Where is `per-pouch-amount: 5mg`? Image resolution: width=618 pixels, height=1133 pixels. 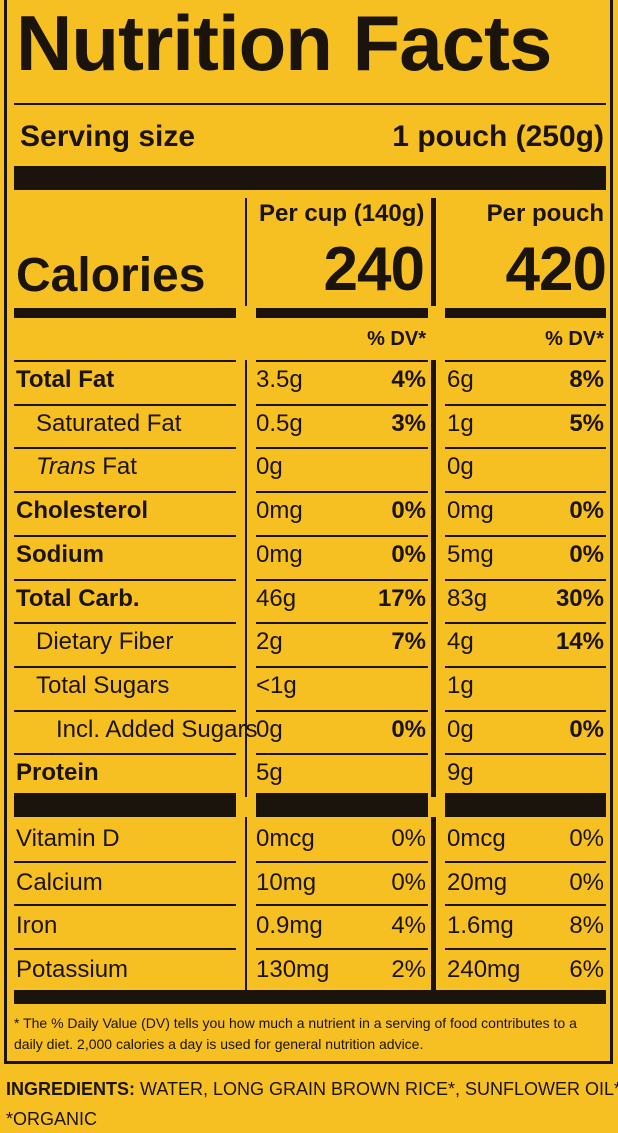
per-pouch-amount: 5mg is located at coordinates (470, 554).